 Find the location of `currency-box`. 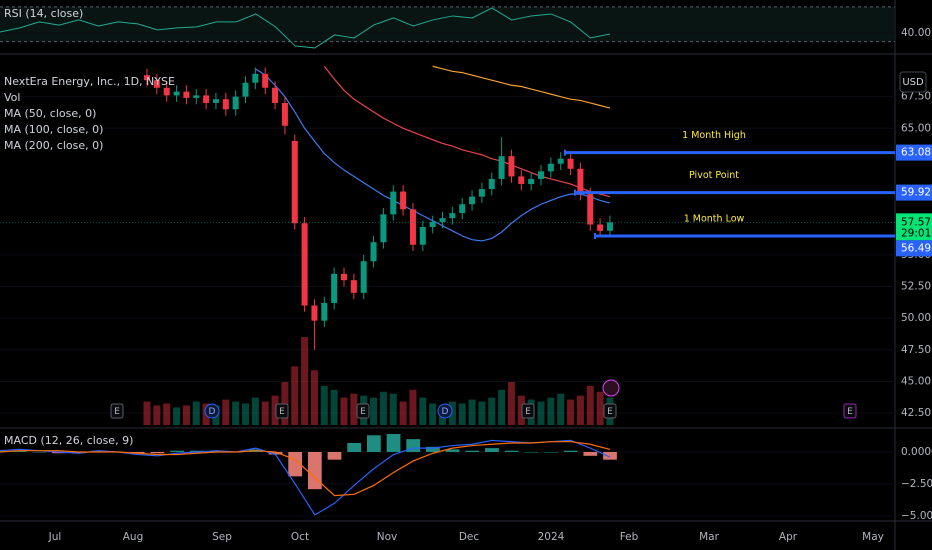

currency-box is located at coordinates (913, 82).